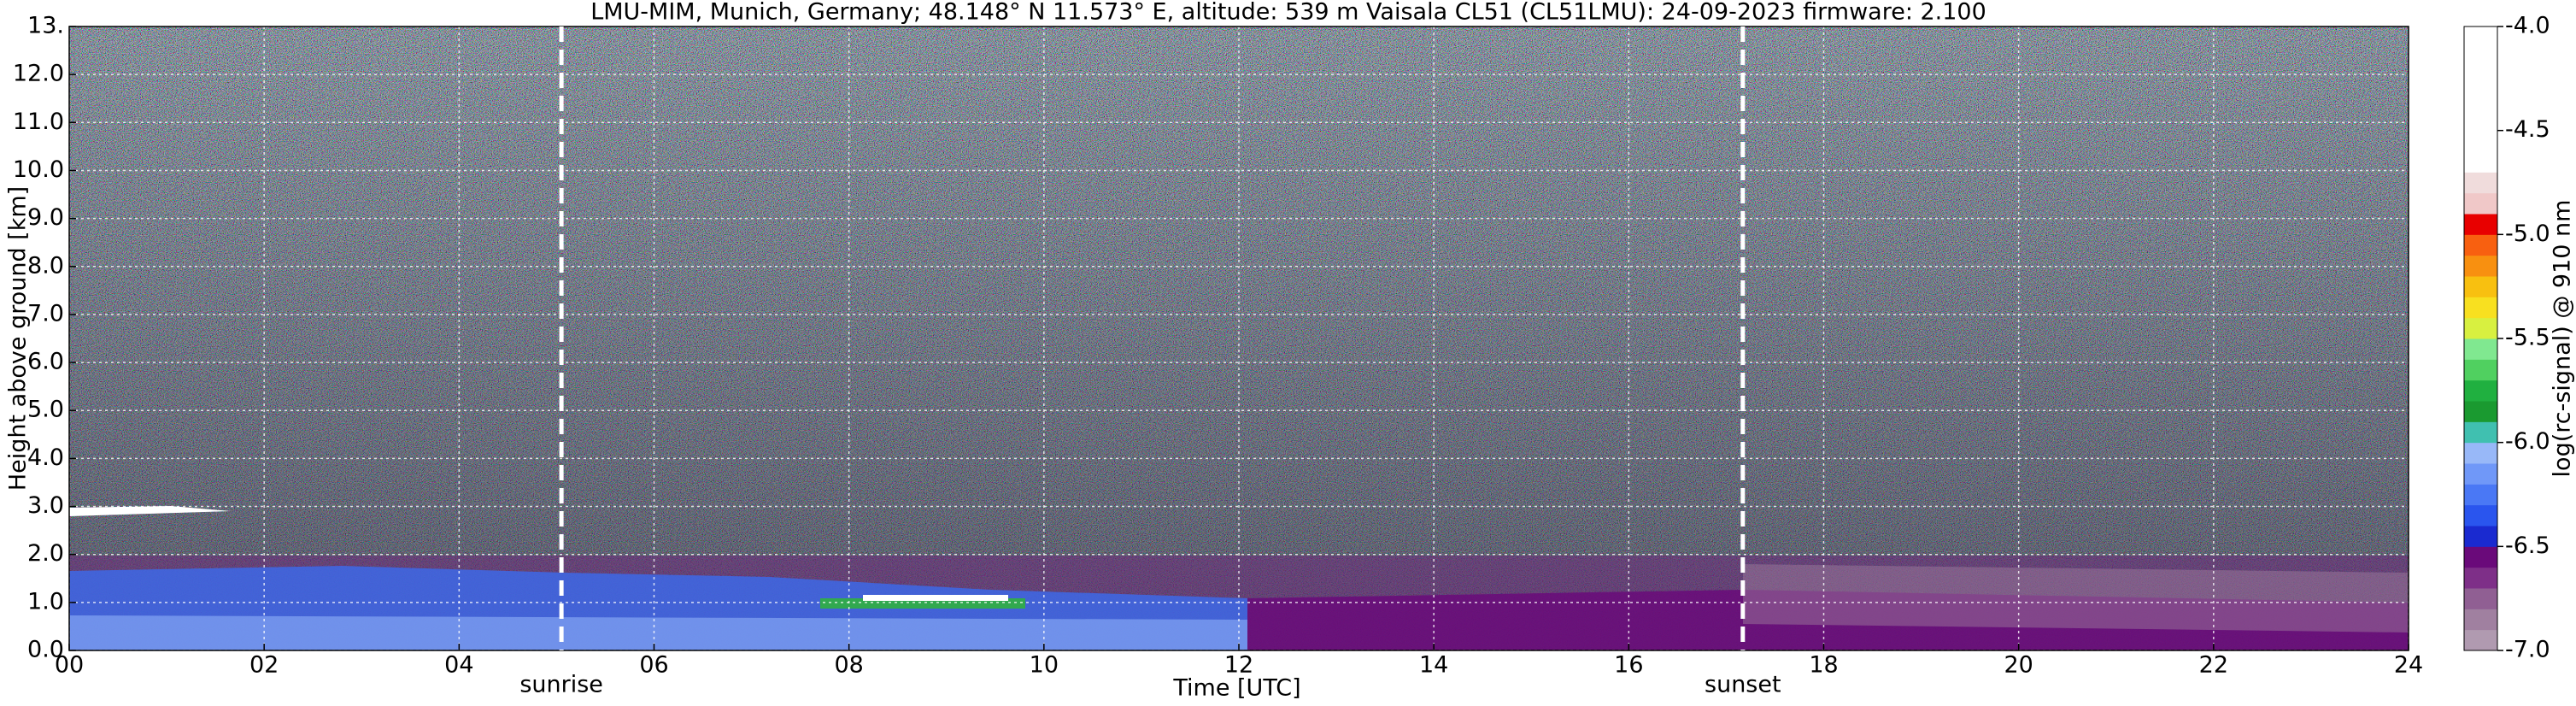  Describe the element at coordinates (45, 26) in the screenshot. I see `y-tick-label: 13.` at that location.